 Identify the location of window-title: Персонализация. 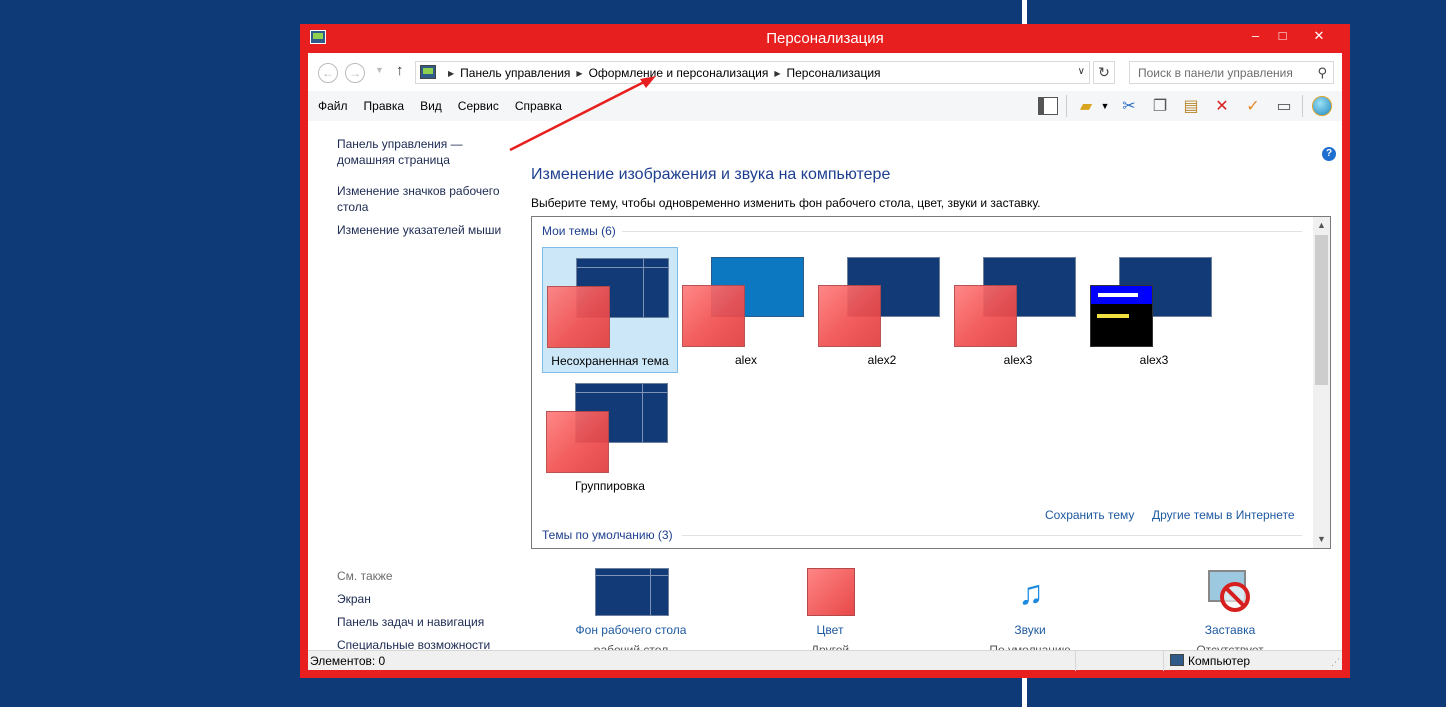
(825, 38).